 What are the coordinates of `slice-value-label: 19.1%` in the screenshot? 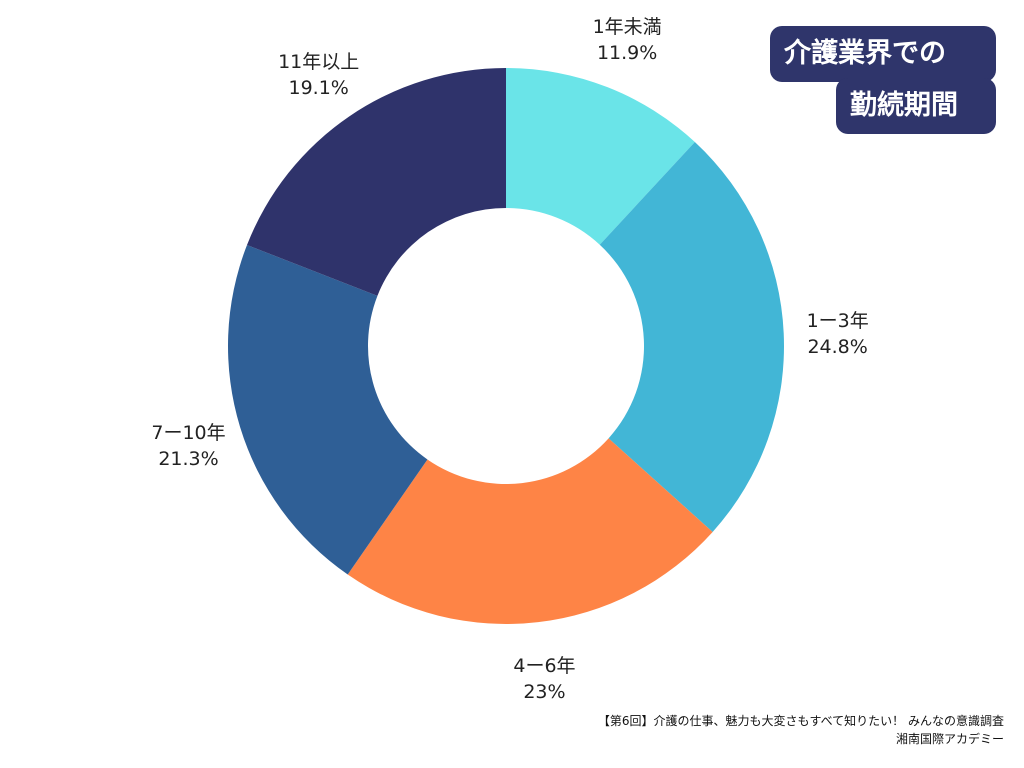 It's located at (319, 88).